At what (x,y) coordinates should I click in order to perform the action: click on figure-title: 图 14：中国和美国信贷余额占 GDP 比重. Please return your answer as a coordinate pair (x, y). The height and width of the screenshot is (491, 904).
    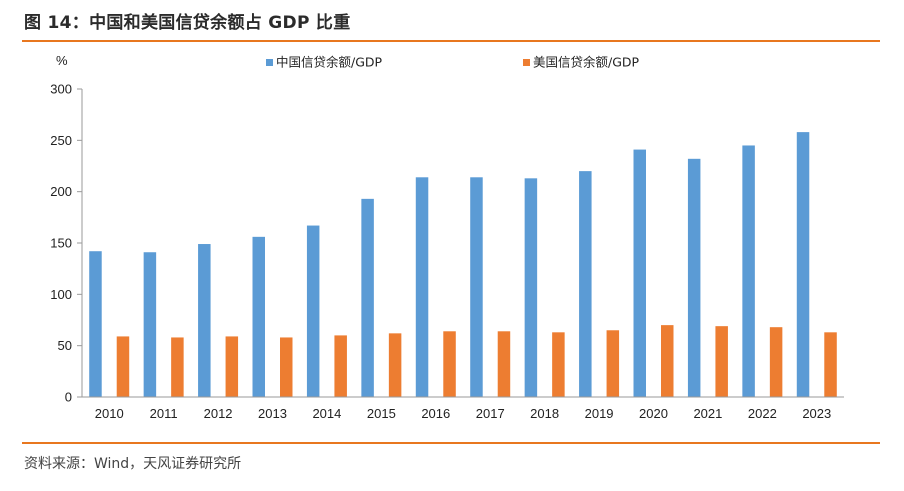
    Looking at the image, I should click on (187, 23).